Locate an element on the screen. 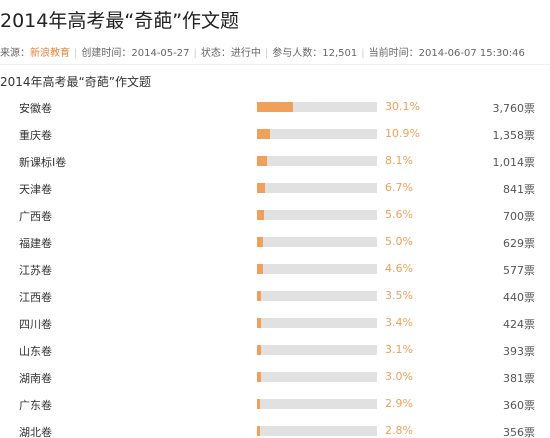  result-row: 江西卷 3.5% 440票 is located at coordinates (275, 294).